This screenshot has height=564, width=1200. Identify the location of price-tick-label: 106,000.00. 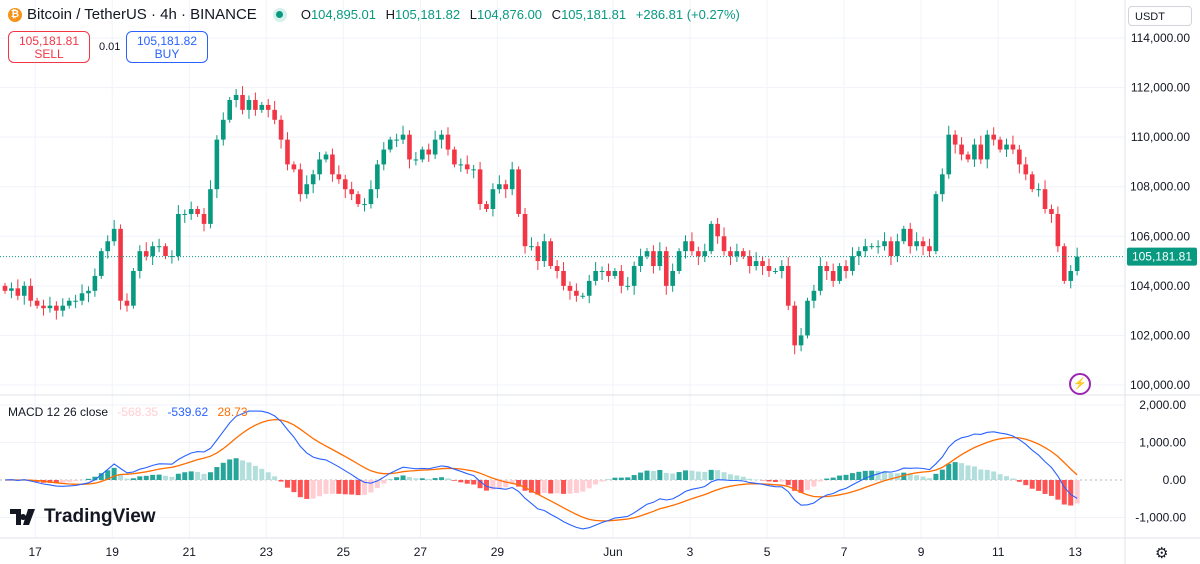
(1160, 236).